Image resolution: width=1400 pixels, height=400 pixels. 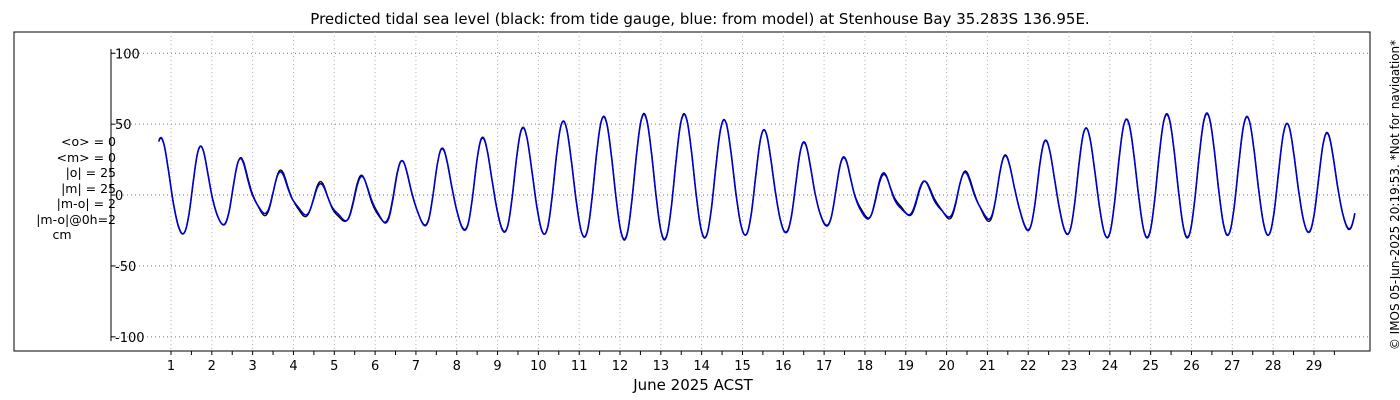 I want to click on stat-diff-abs: |m-o| = 2, so click(x=86, y=203).